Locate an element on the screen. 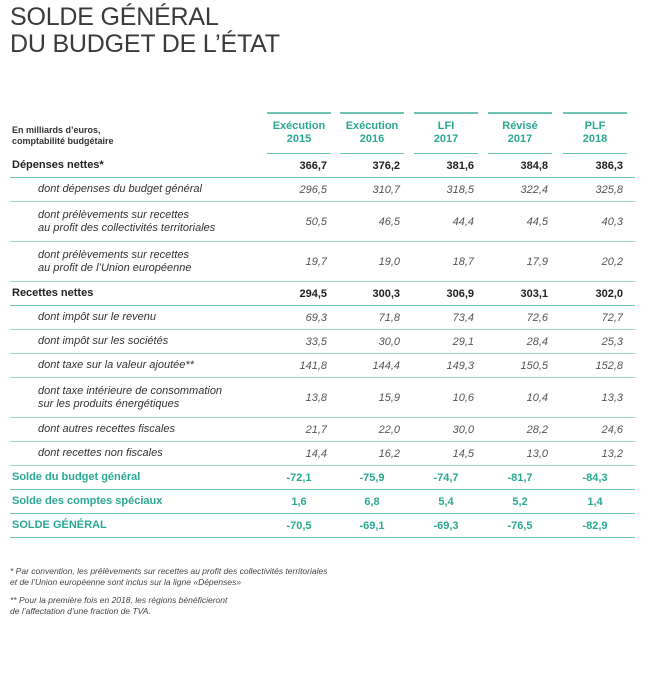  row-label: dont dépenses du budget général is located at coordinates (135, 189).